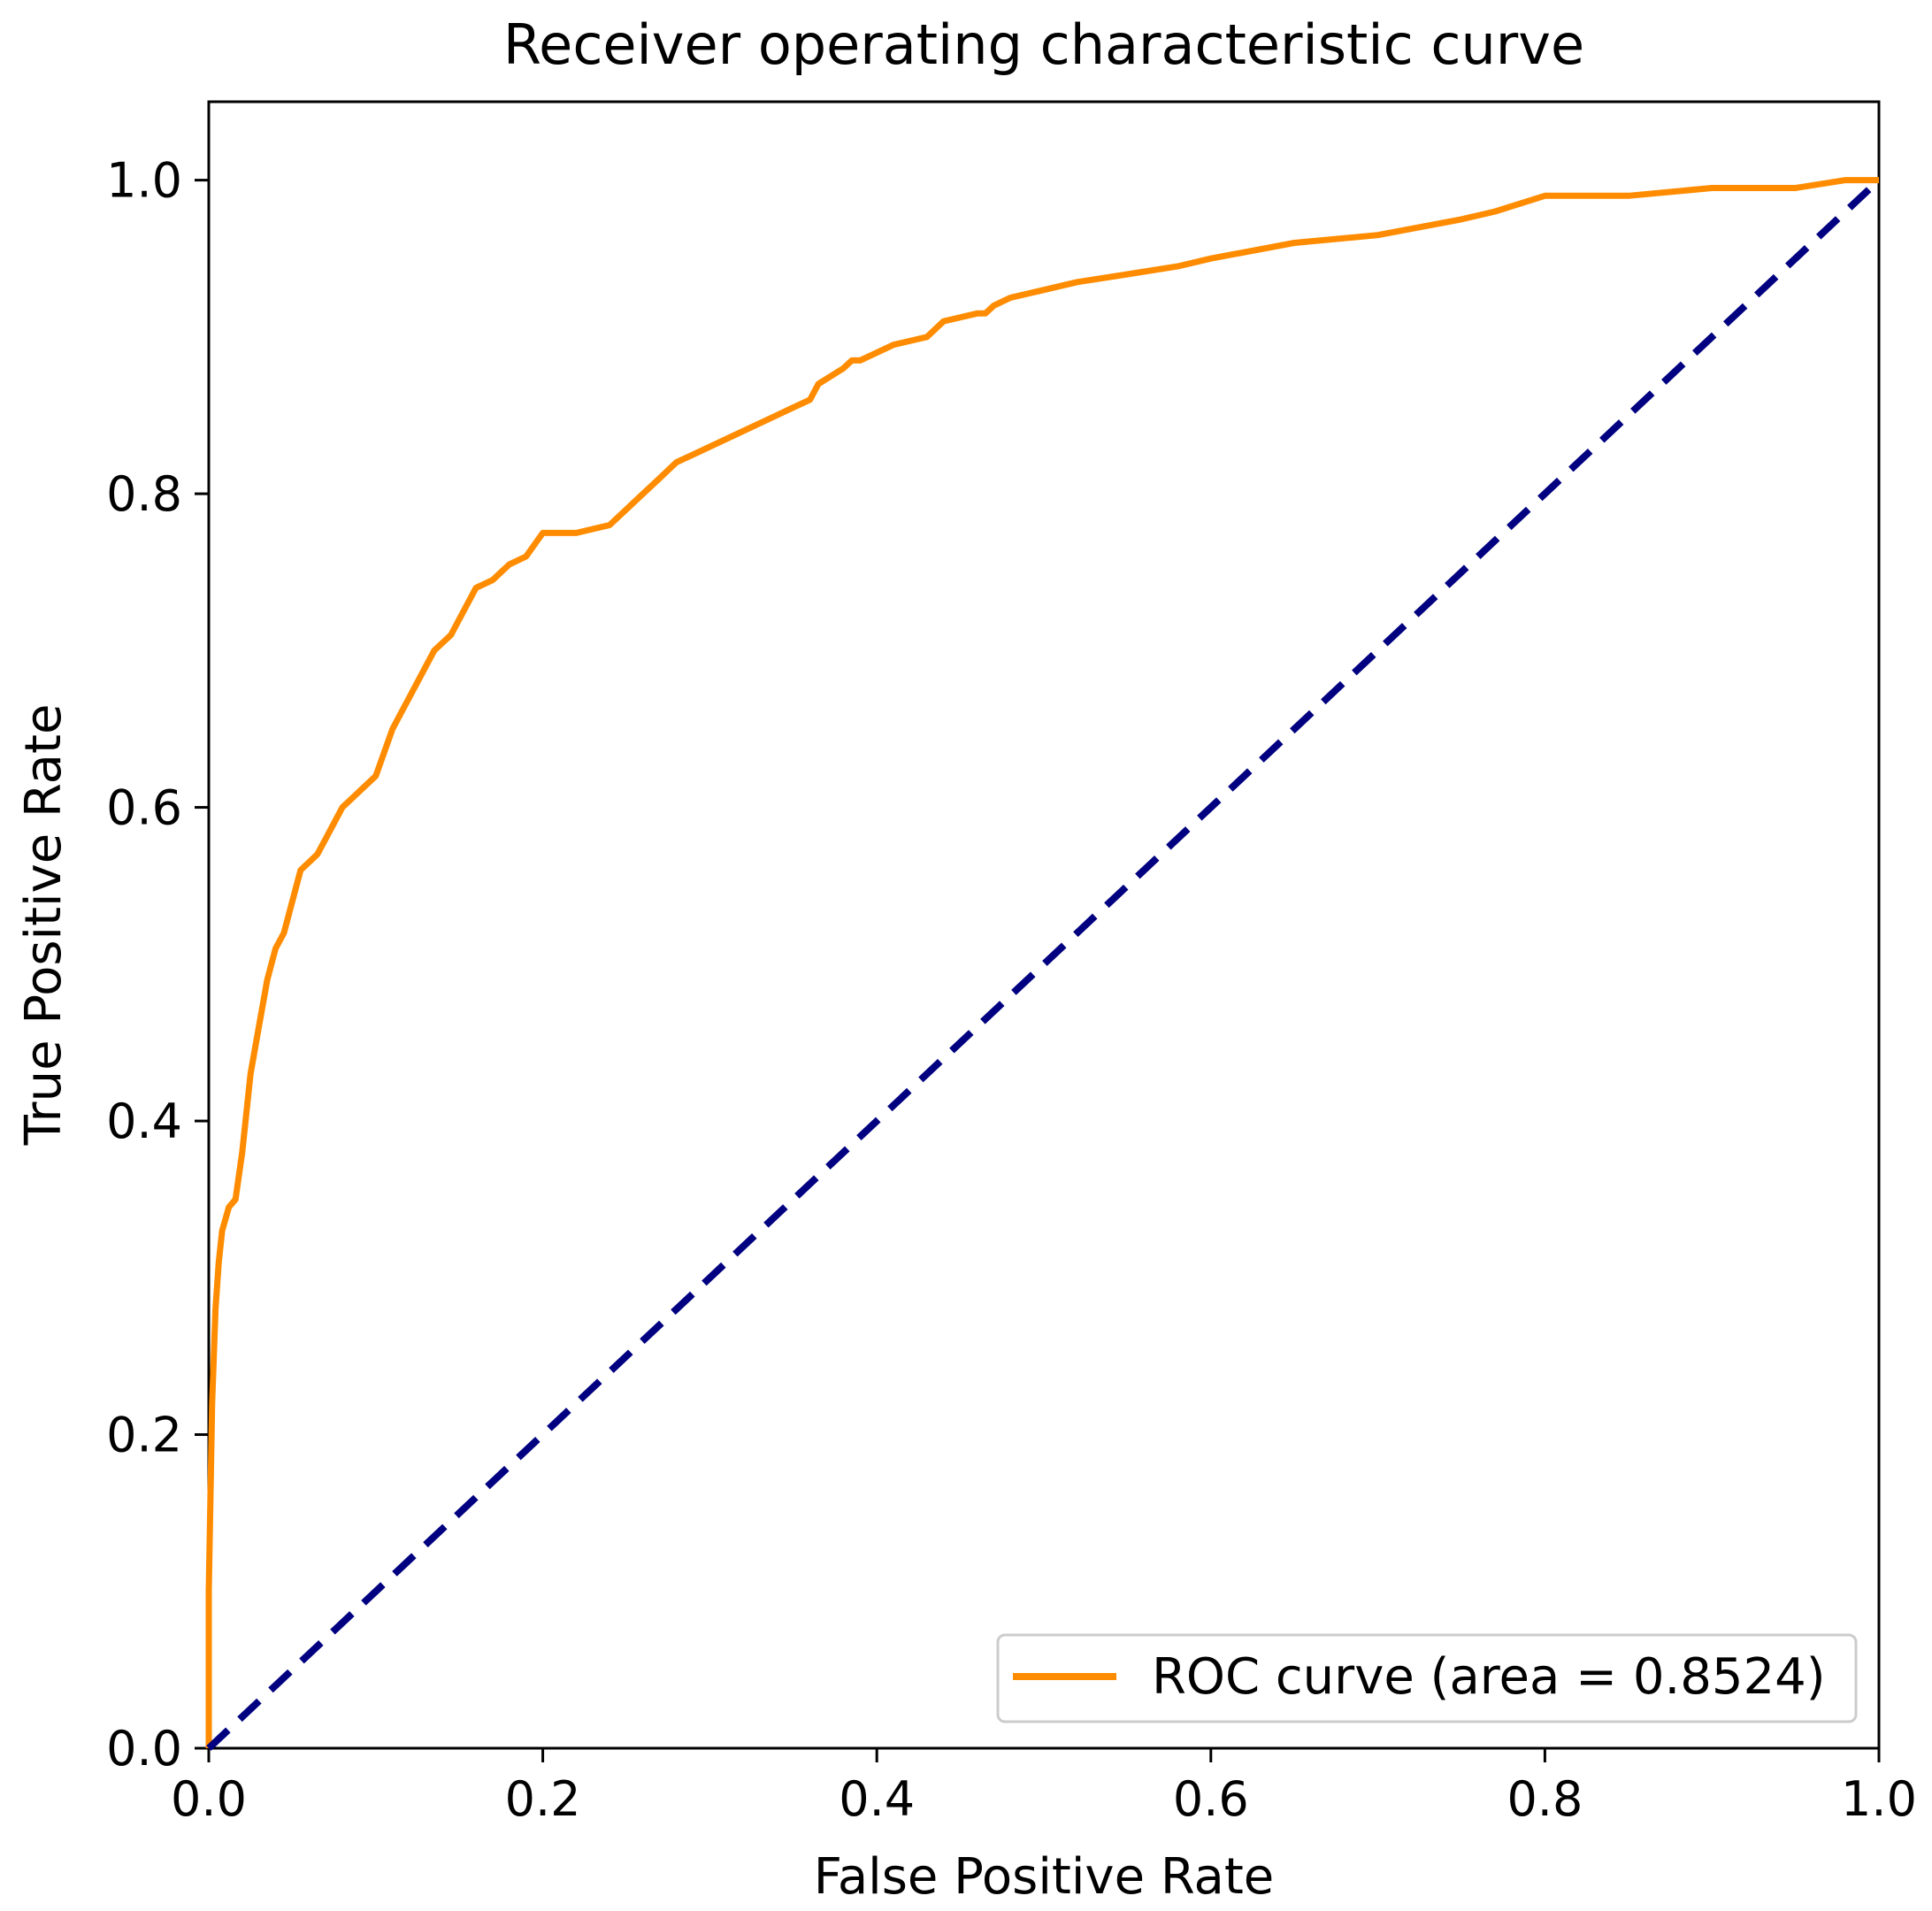 This screenshot has width=1932, height=1911. What do you see at coordinates (144, 181) in the screenshot?
I see `y-tick-label: 1.0` at bounding box center [144, 181].